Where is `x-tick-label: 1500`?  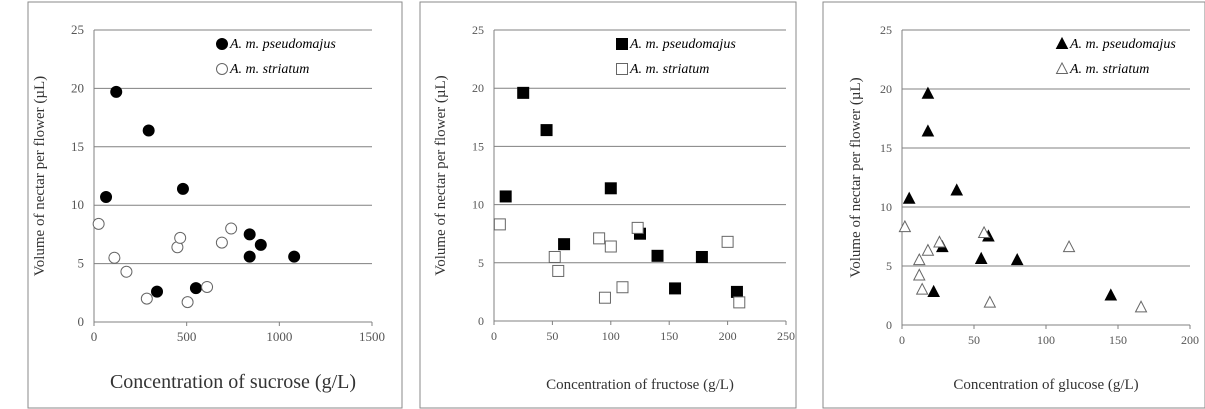 x-tick-label: 1500 is located at coordinates (372, 336).